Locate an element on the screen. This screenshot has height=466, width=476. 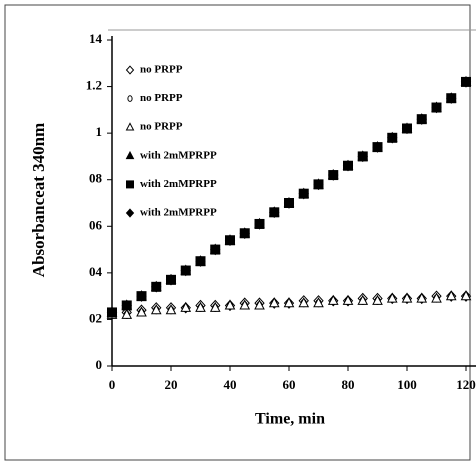
x-tick-label: 80 is located at coordinates (348, 384).